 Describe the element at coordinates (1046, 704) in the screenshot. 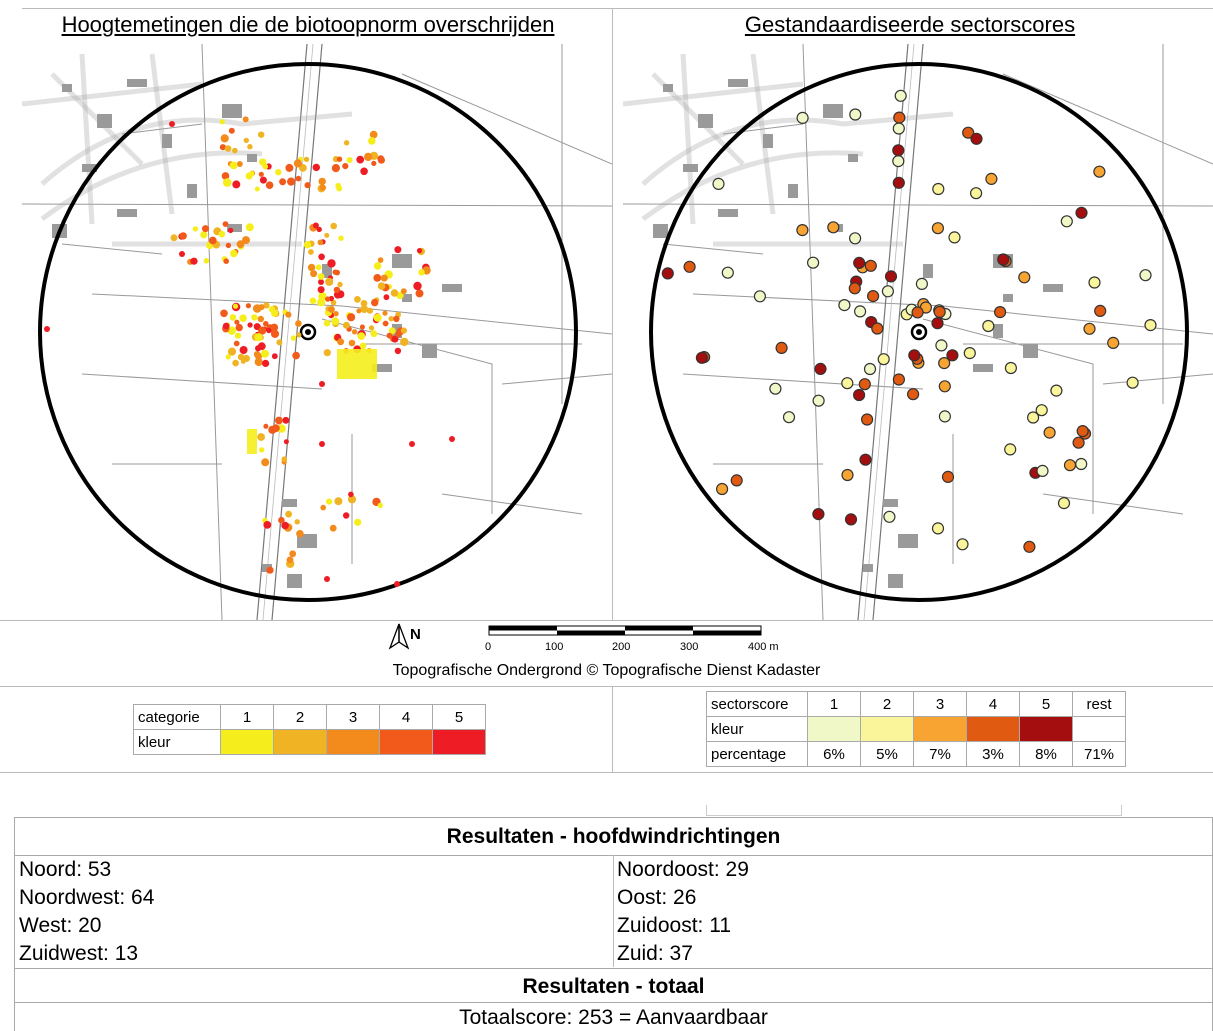

I see `sector-score-5: 5` at that location.